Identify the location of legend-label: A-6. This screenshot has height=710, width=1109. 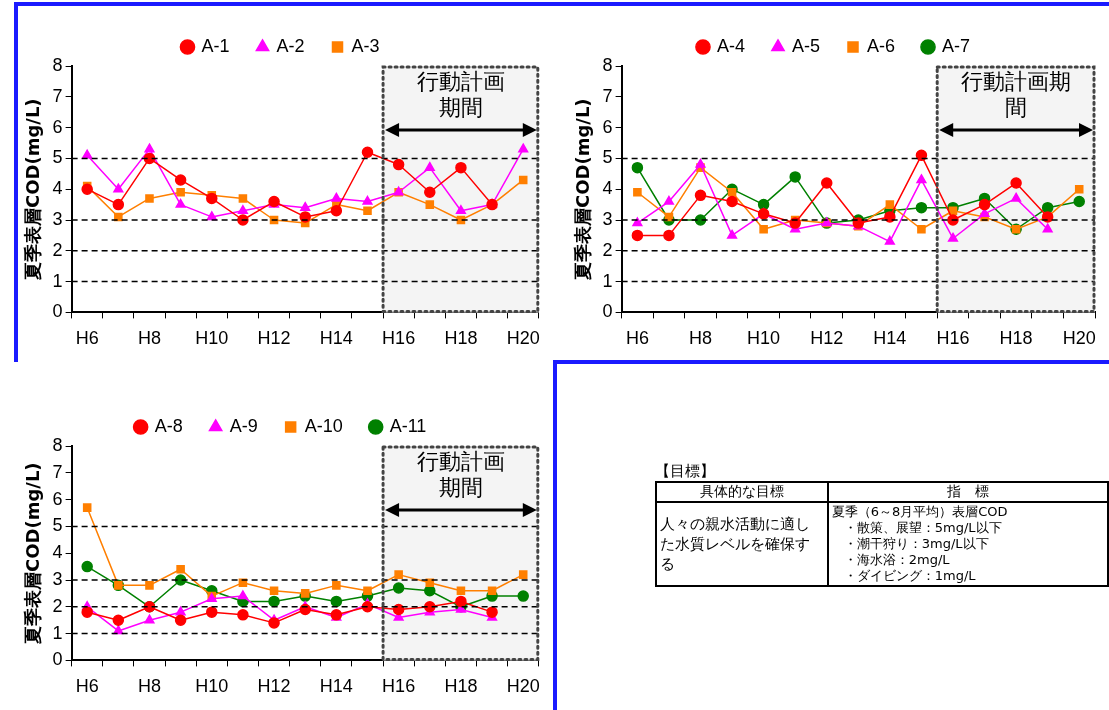
(881, 45).